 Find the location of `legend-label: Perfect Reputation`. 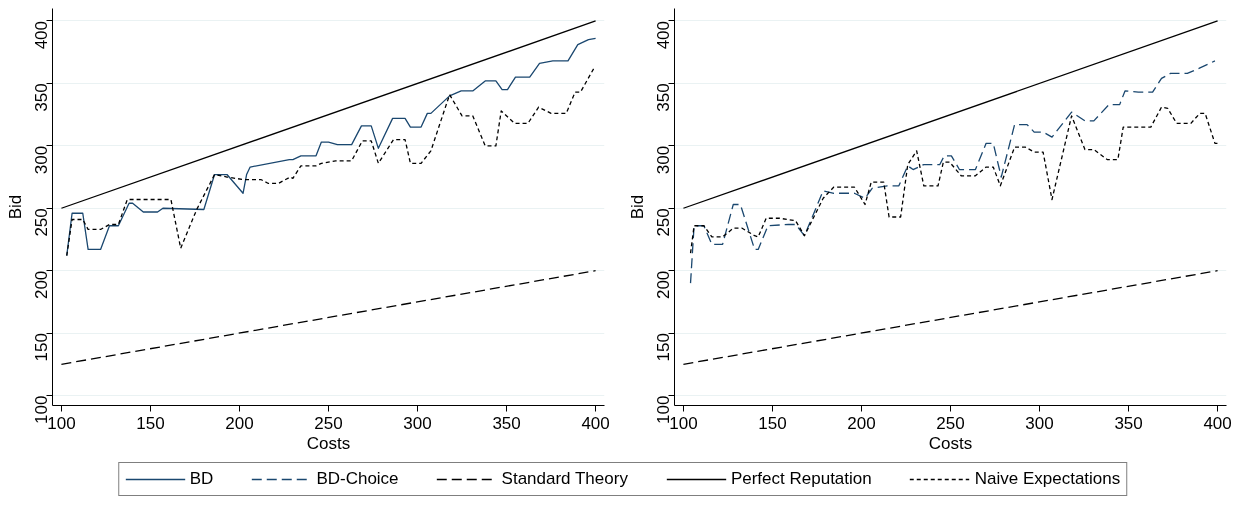

legend-label: Perfect Reputation is located at coordinates (801, 479).